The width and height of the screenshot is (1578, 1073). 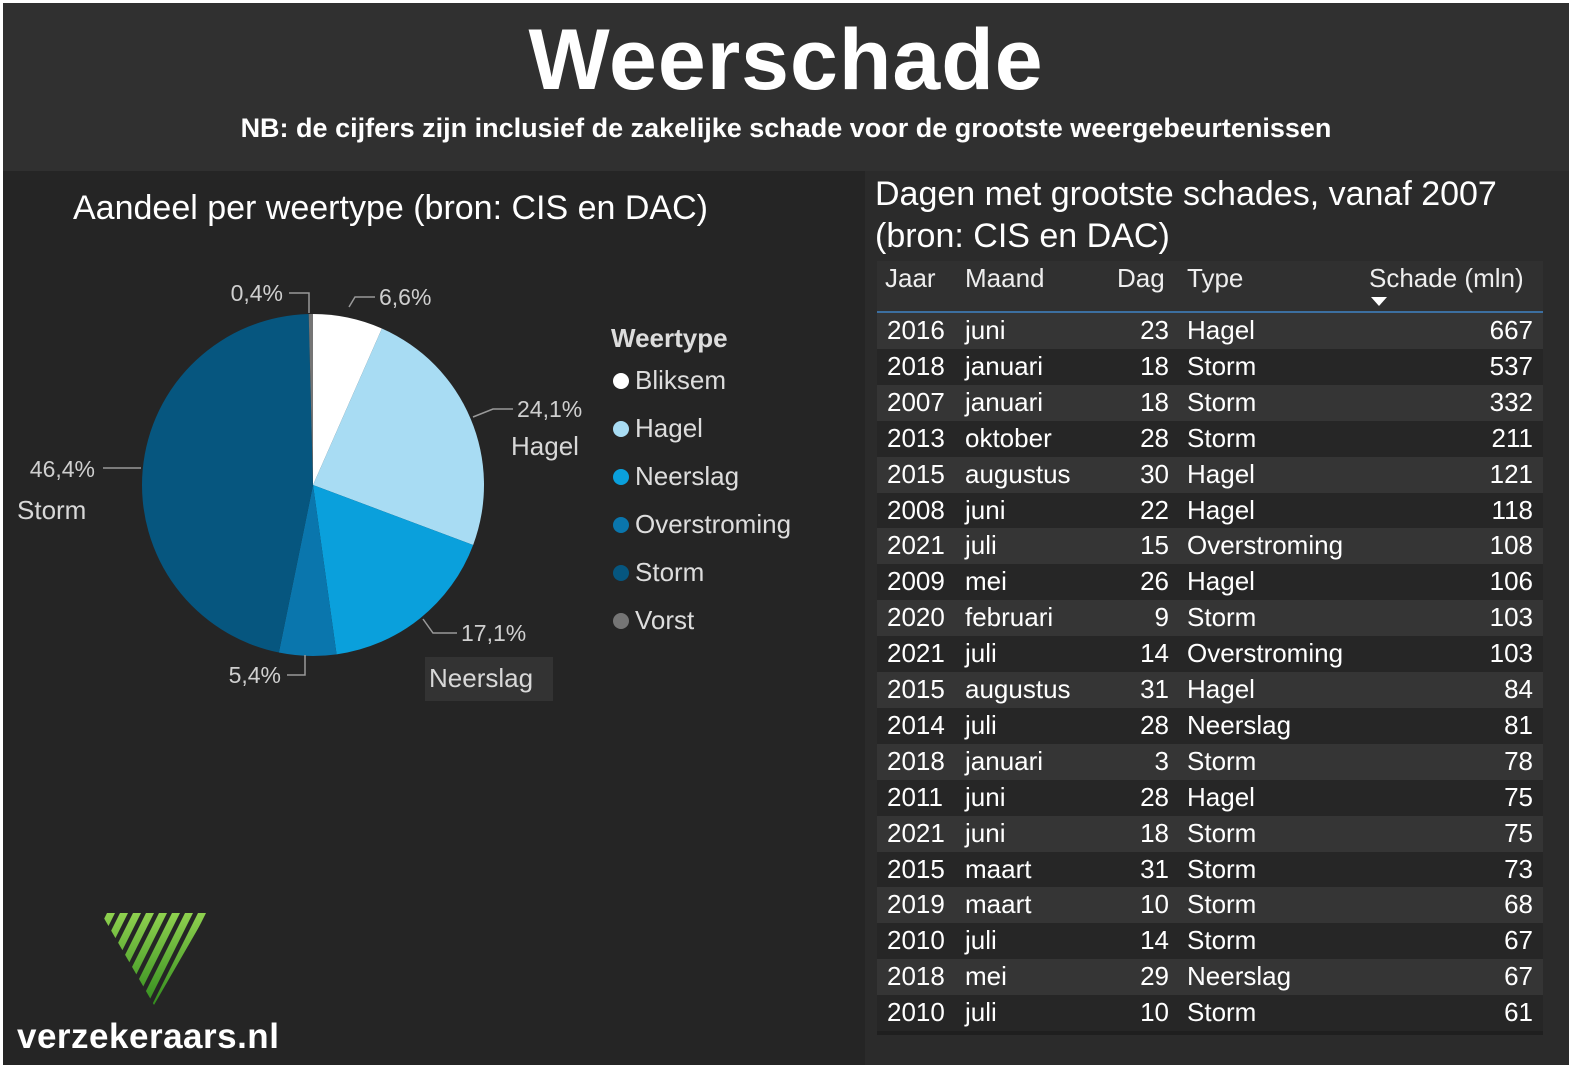 What do you see at coordinates (713, 524) in the screenshot?
I see `legend-label: Overstroming` at bounding box center [713, 524].